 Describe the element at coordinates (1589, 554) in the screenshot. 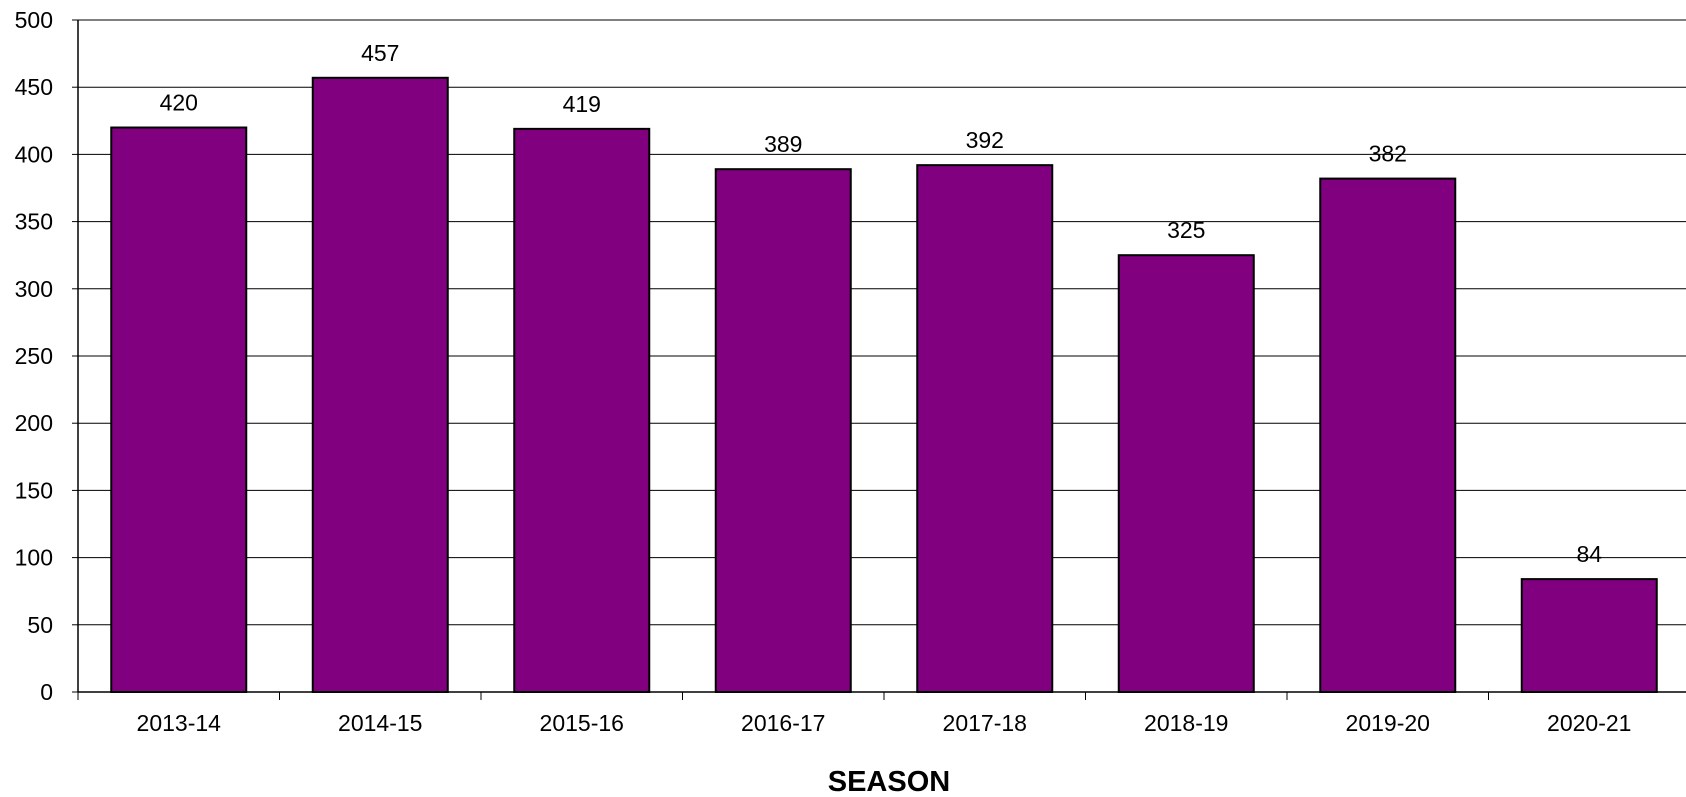

I see `data-label: 84` at that location.